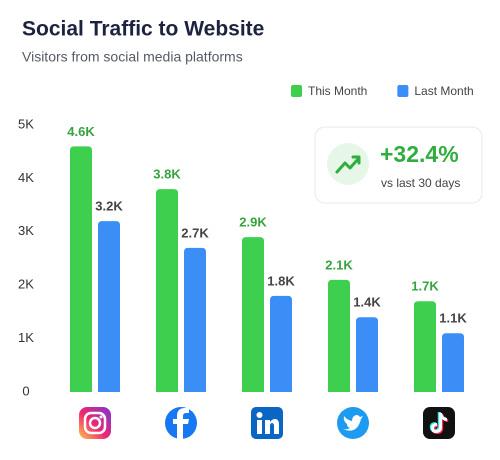 Image resolution: width=500 pixels, height=460 pixels. What do you see at coordinates (195, 232) in the screenshot?
I see `value-label: 2.7K` at bounding box center [195, 232].